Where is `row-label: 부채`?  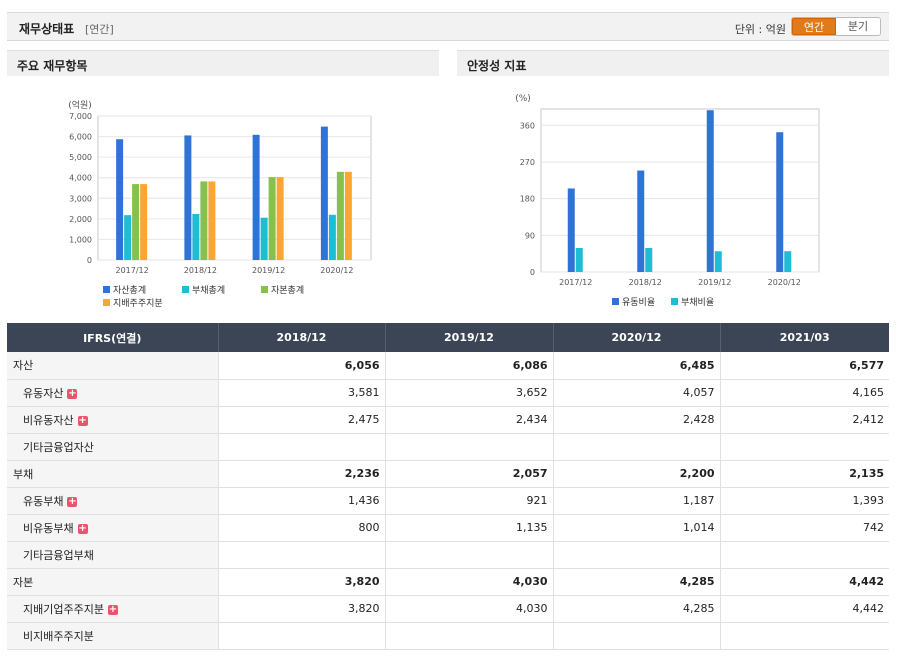
row-label: 부채 is located at coordinates (23, 474).